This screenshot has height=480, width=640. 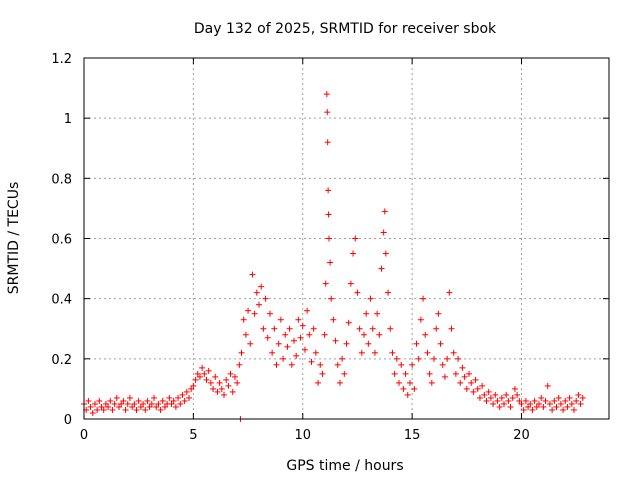 I want to click on y-tick-label: 0.8, so click(x=61, y=179).